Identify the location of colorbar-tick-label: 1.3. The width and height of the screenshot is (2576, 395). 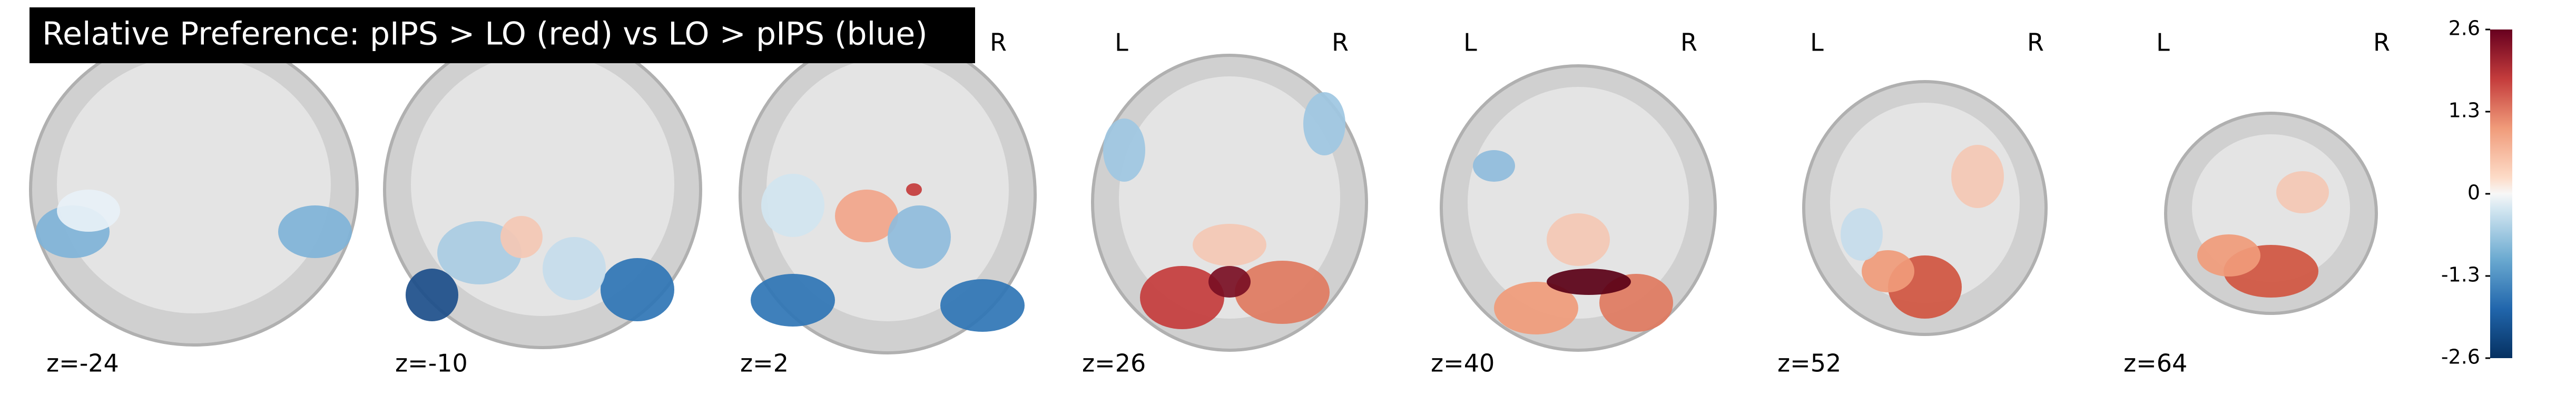
(2464, 110).